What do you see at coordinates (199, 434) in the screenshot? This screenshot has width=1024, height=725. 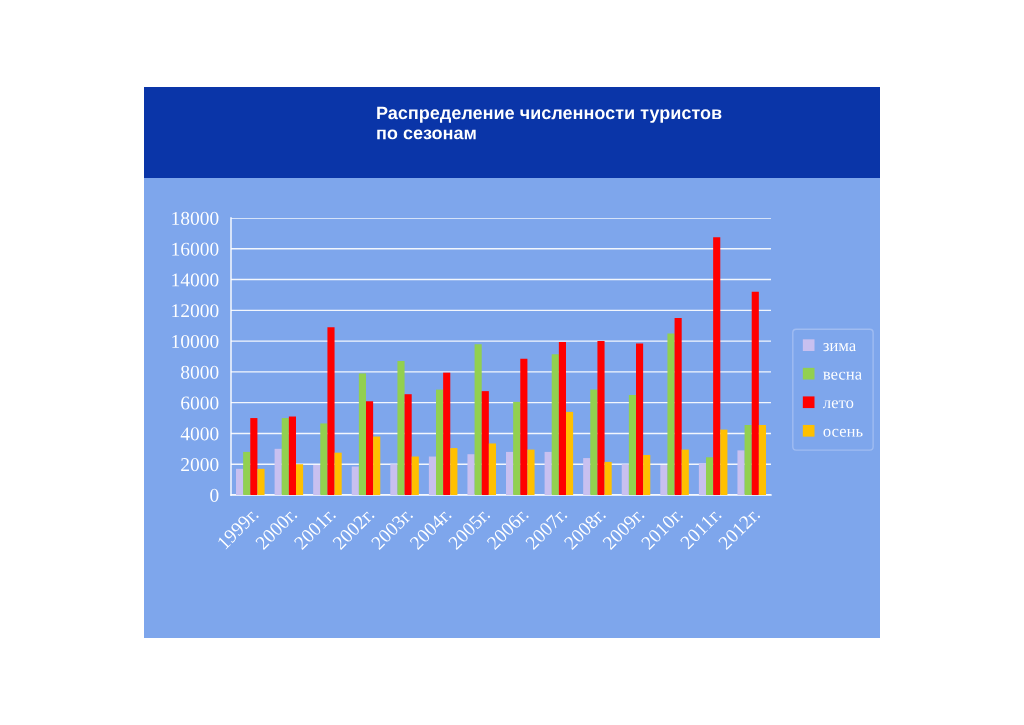 I see `y-tick-label: 4000` at bounding box center [199, 434].